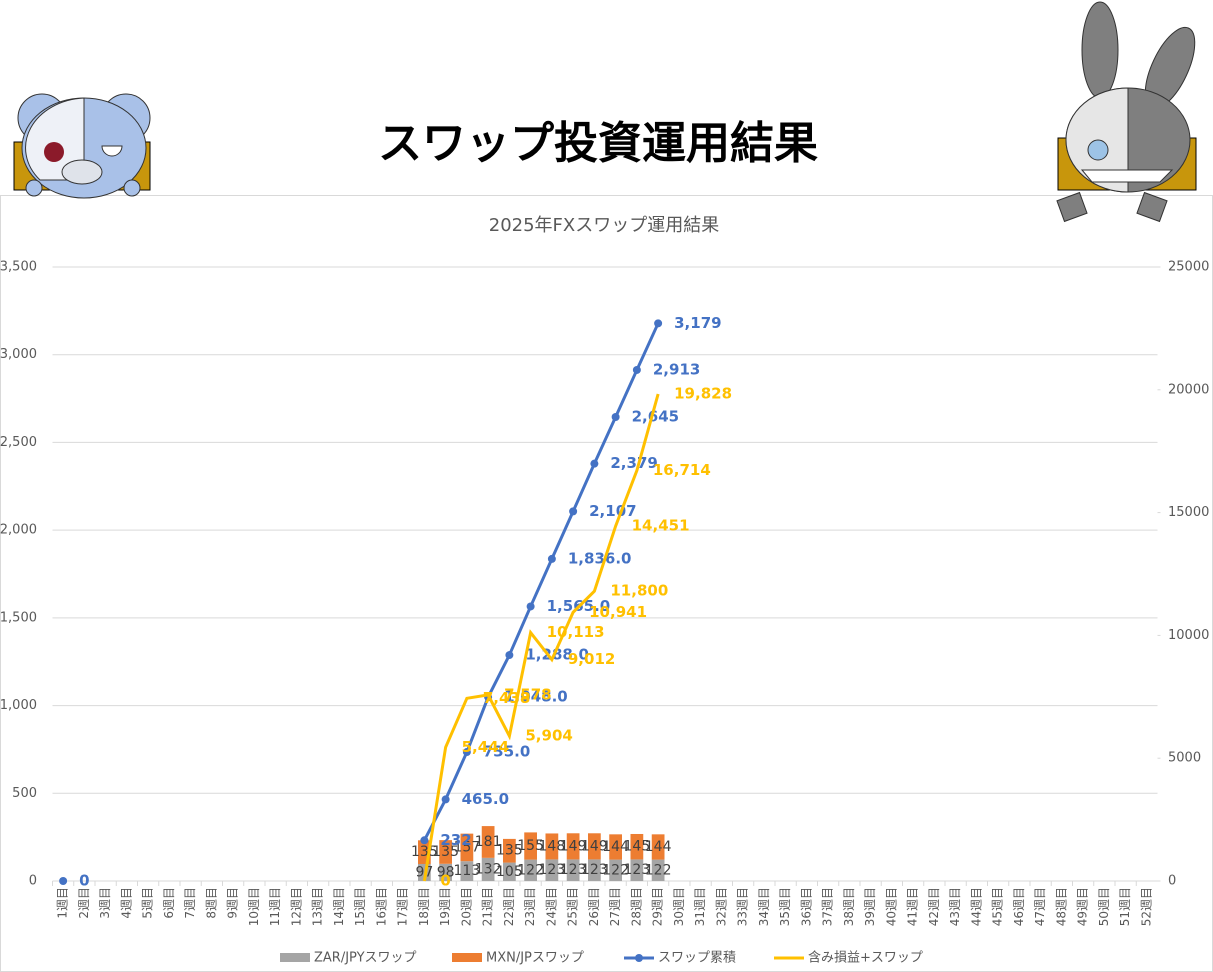  What do you see at coordinates (1188, 267) in the screenshot?
I see `y2-tick-label: 25000` at bounding box center [1188, 267].